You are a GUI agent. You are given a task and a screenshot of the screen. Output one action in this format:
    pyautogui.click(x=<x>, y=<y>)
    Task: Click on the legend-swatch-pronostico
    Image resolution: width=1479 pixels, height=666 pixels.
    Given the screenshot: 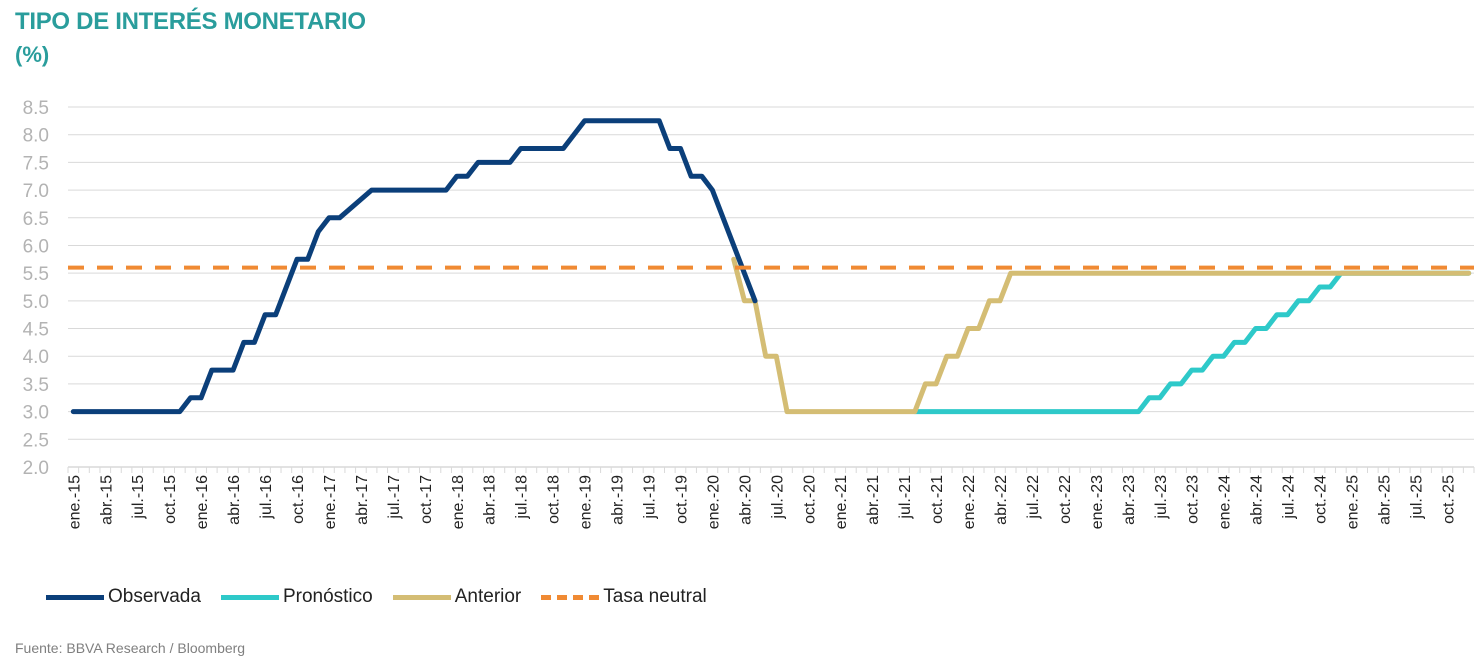 What is the action you would take?
    pyautogui.click(x=249, y=597)
    